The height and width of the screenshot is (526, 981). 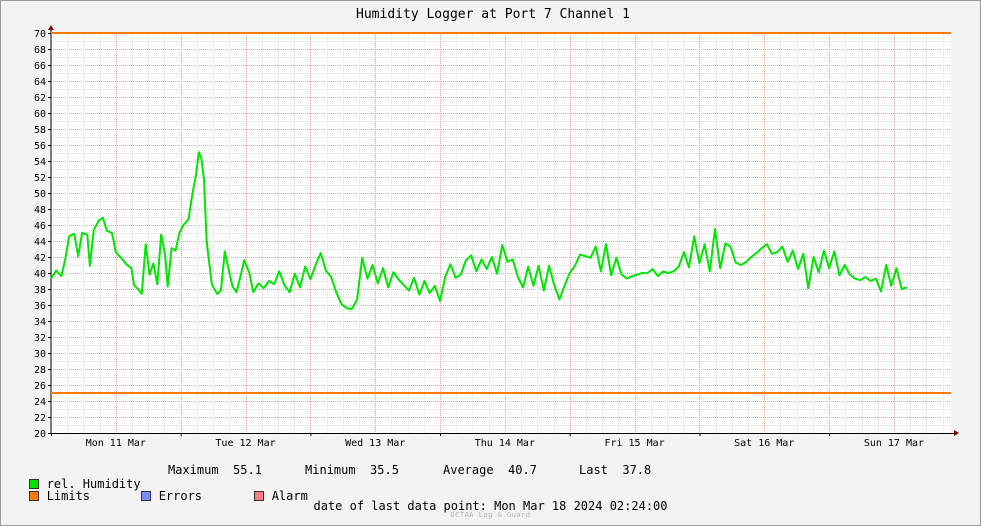 I want to click on y-axis-arrow, so click(x=51, y=27).